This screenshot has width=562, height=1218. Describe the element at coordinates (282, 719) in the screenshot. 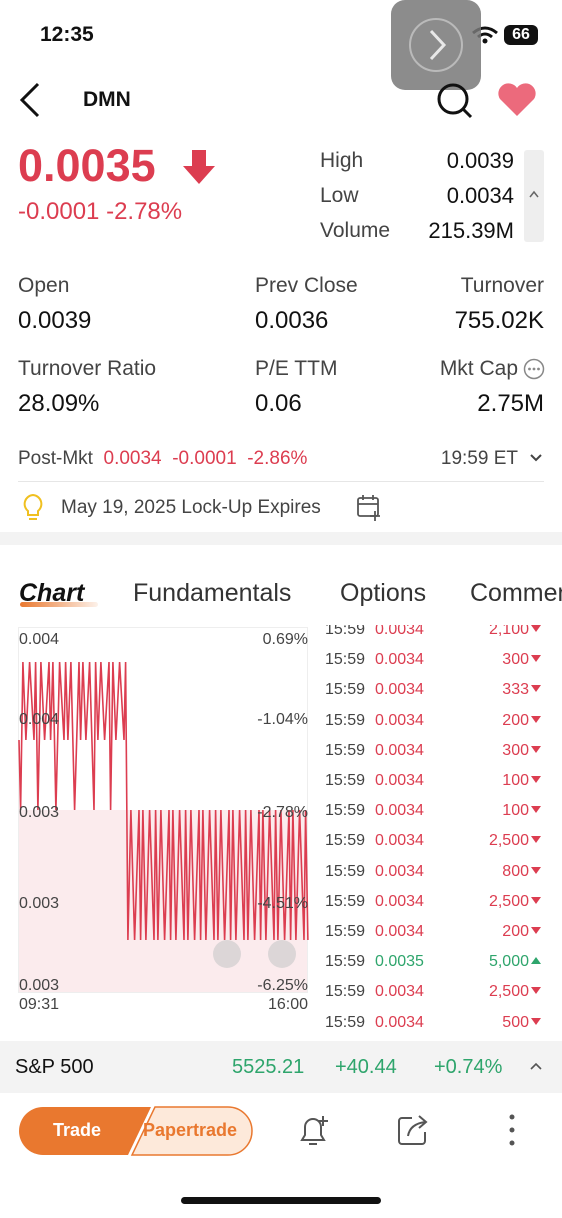

I see `y-axis-pct-label: -1.04%` at that location.